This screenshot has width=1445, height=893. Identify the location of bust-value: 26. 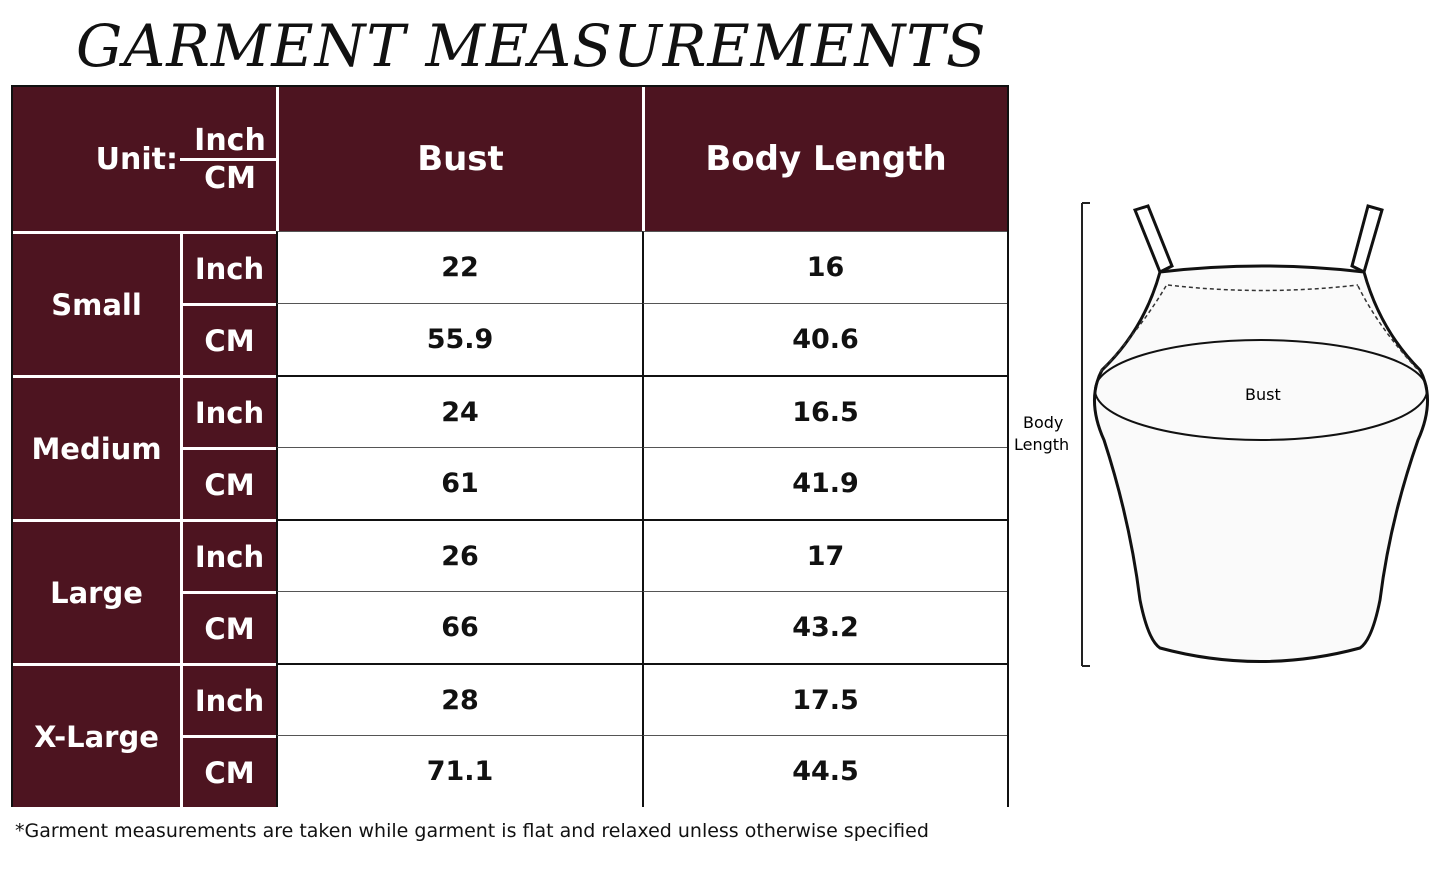
(459, 555).